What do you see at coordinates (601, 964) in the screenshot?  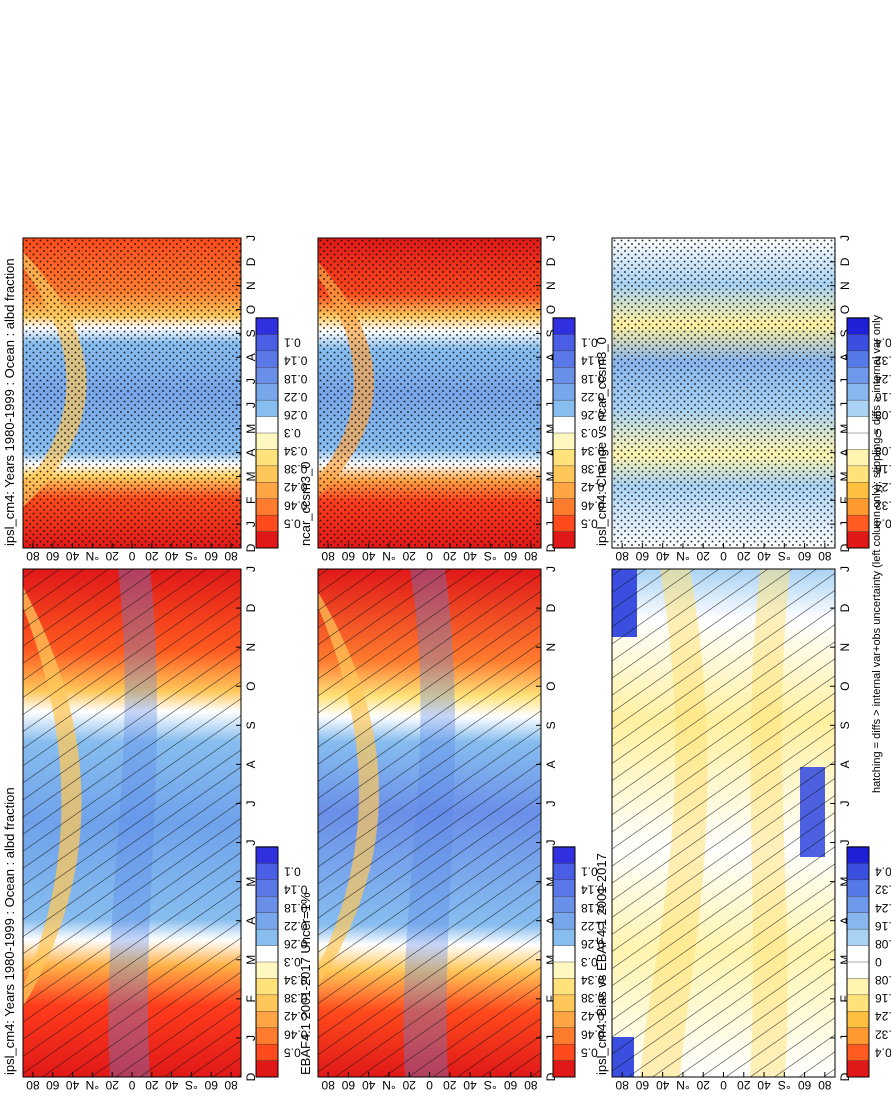 I see `panel-title: ipsl_cm4: Bias vs EBAF4.1 2001-2017` at bounding box center [601, 964].